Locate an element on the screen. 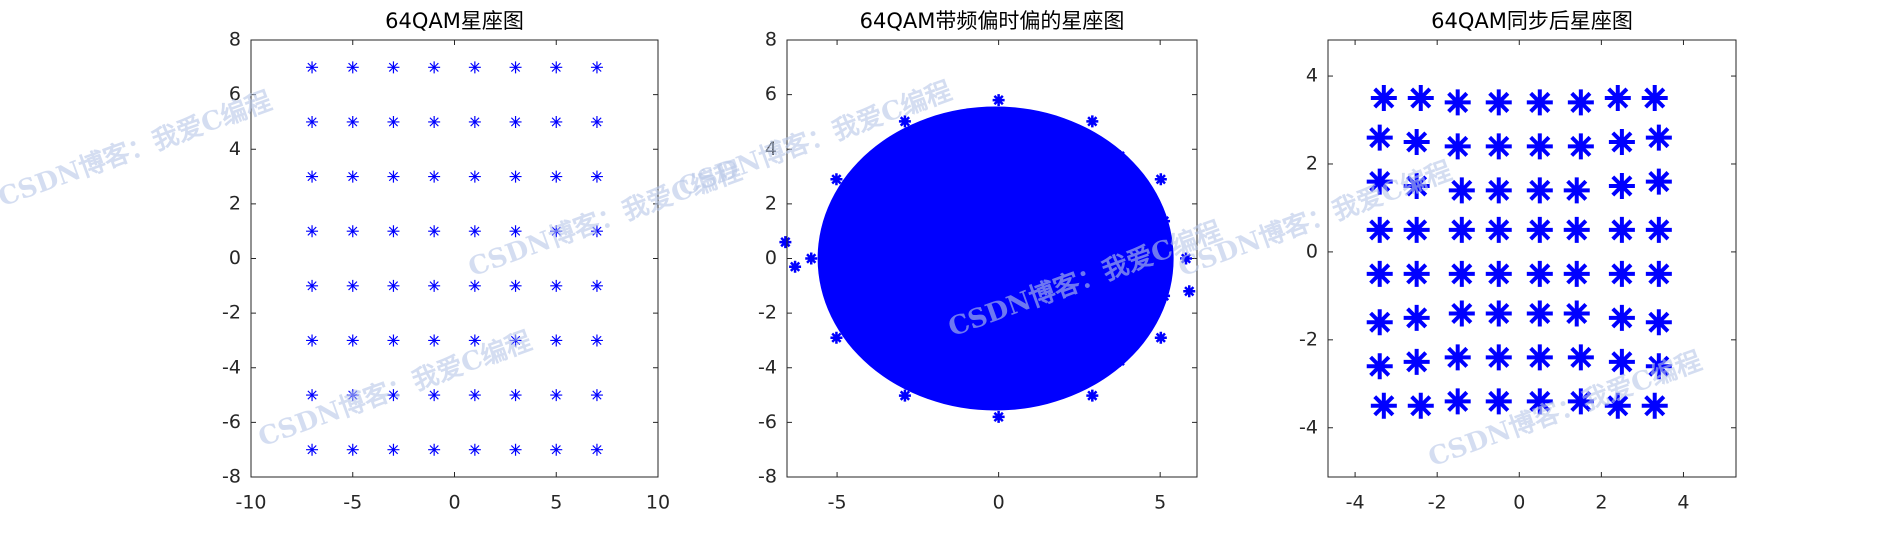  x-tick-label: 0 is located at coordinates (999, 503).